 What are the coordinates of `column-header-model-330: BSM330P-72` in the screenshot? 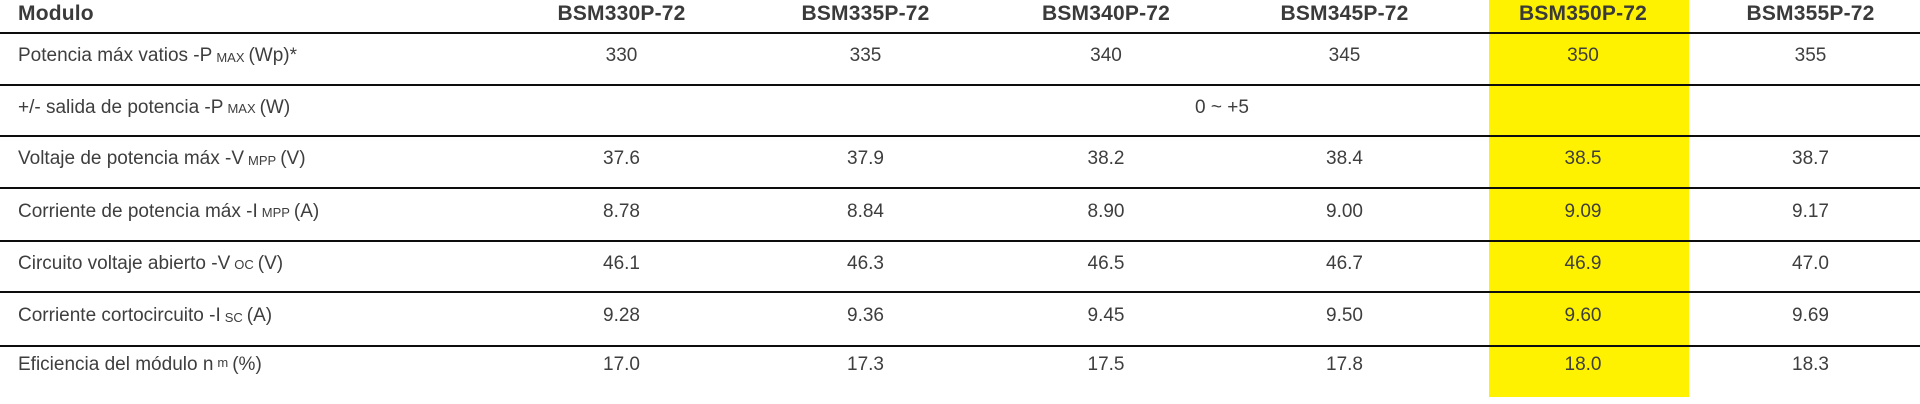 It's located at (621, 13).